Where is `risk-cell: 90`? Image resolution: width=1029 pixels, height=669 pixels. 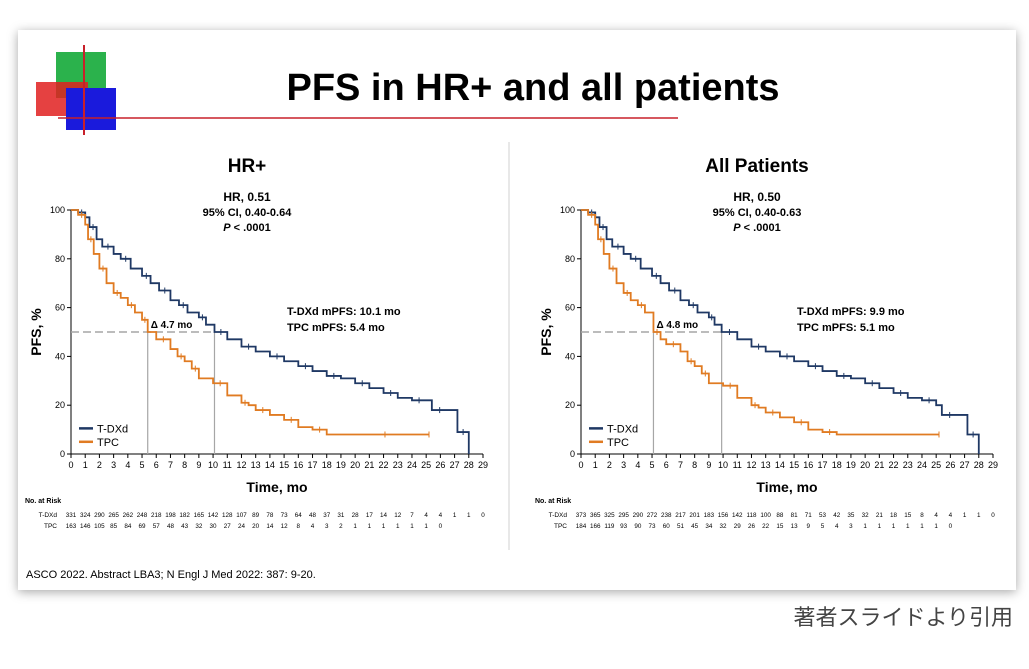
risk-cell: 90 is located at coordinates (638, 526).